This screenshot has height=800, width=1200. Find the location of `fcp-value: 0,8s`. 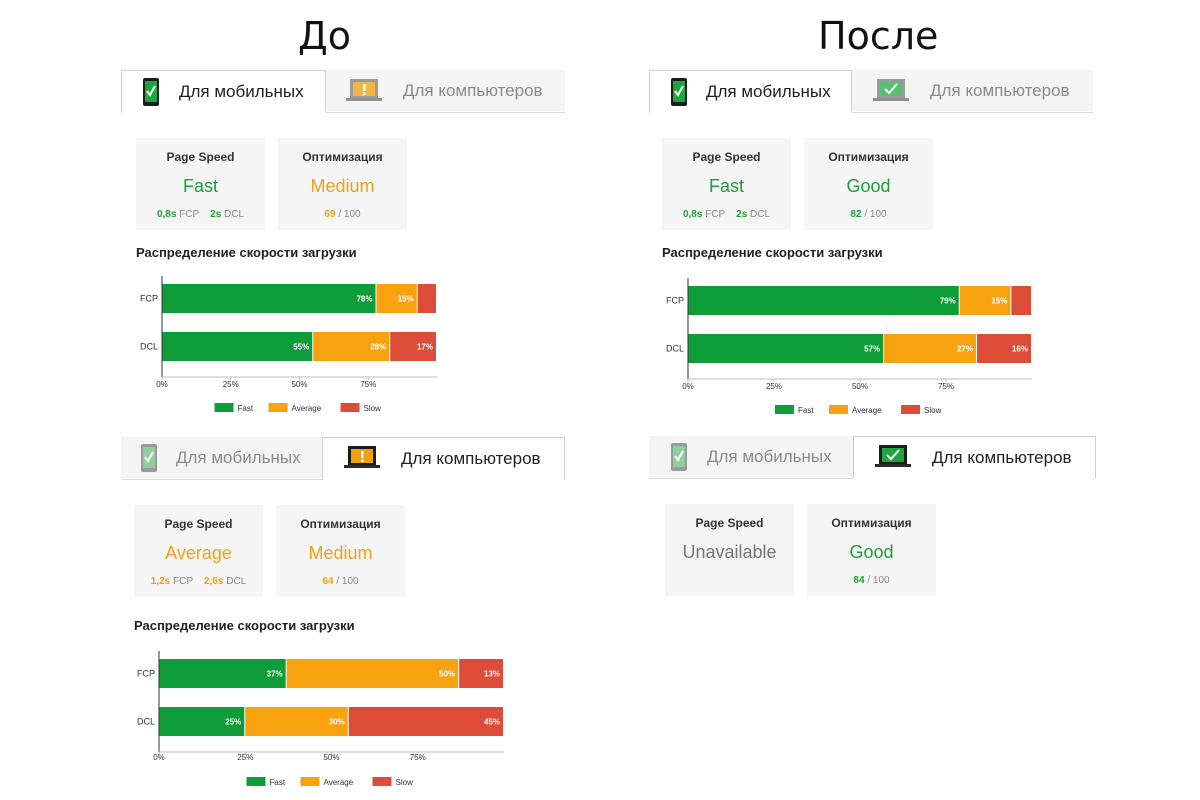

fcp-value: 0,8s is located at coordinates (166, 214).